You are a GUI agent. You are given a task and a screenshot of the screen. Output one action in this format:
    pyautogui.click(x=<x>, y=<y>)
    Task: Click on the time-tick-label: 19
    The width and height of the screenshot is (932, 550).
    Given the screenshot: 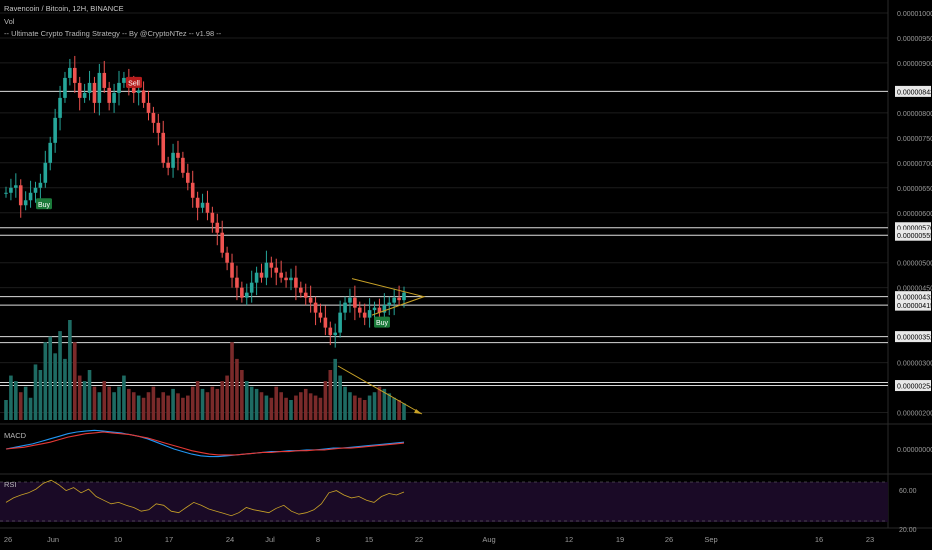 What is the action you would take?
    pyautogui.click(x=620, y=539)
    